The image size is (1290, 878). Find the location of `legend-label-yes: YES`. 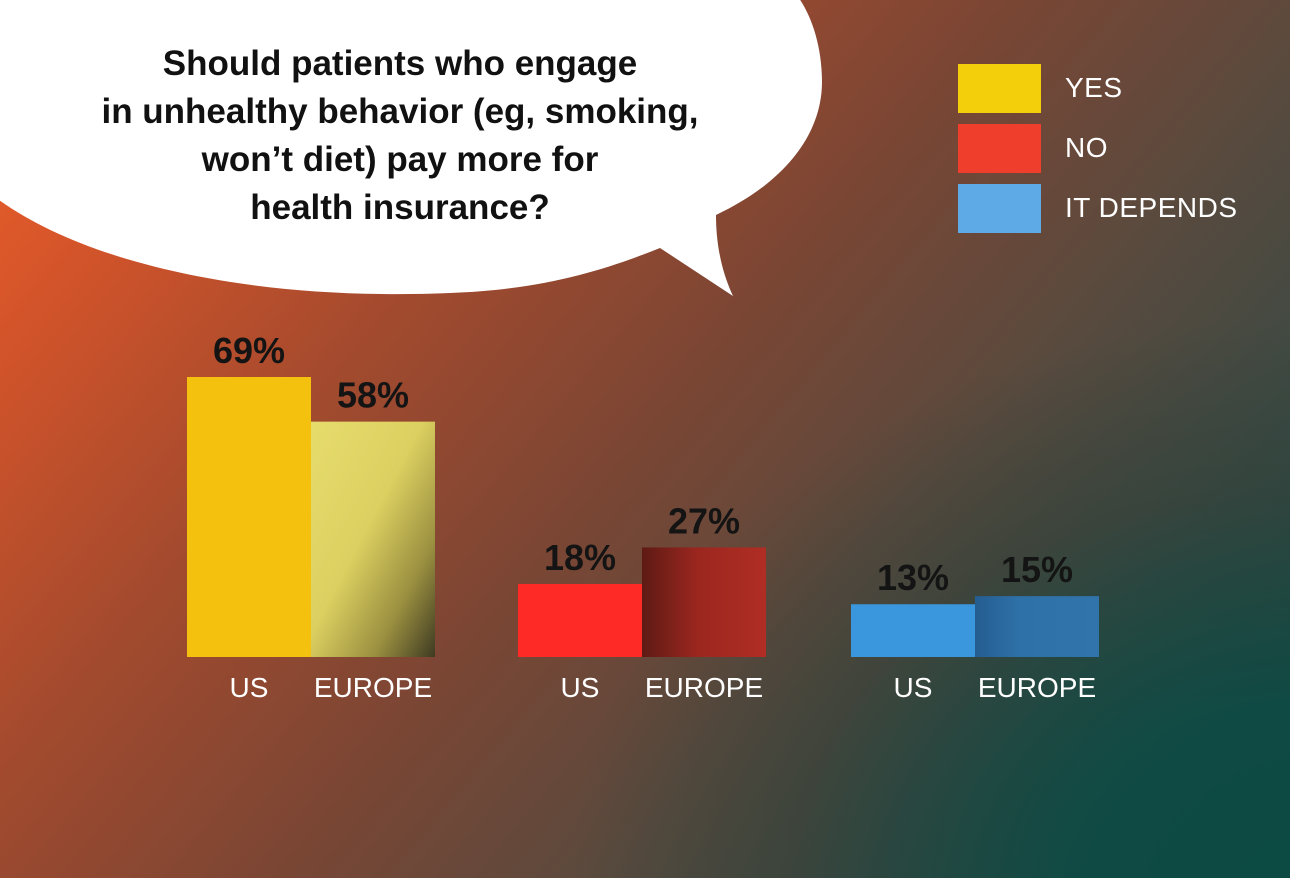

legend-label-yes: YES is located at coordinates (1094, 87).